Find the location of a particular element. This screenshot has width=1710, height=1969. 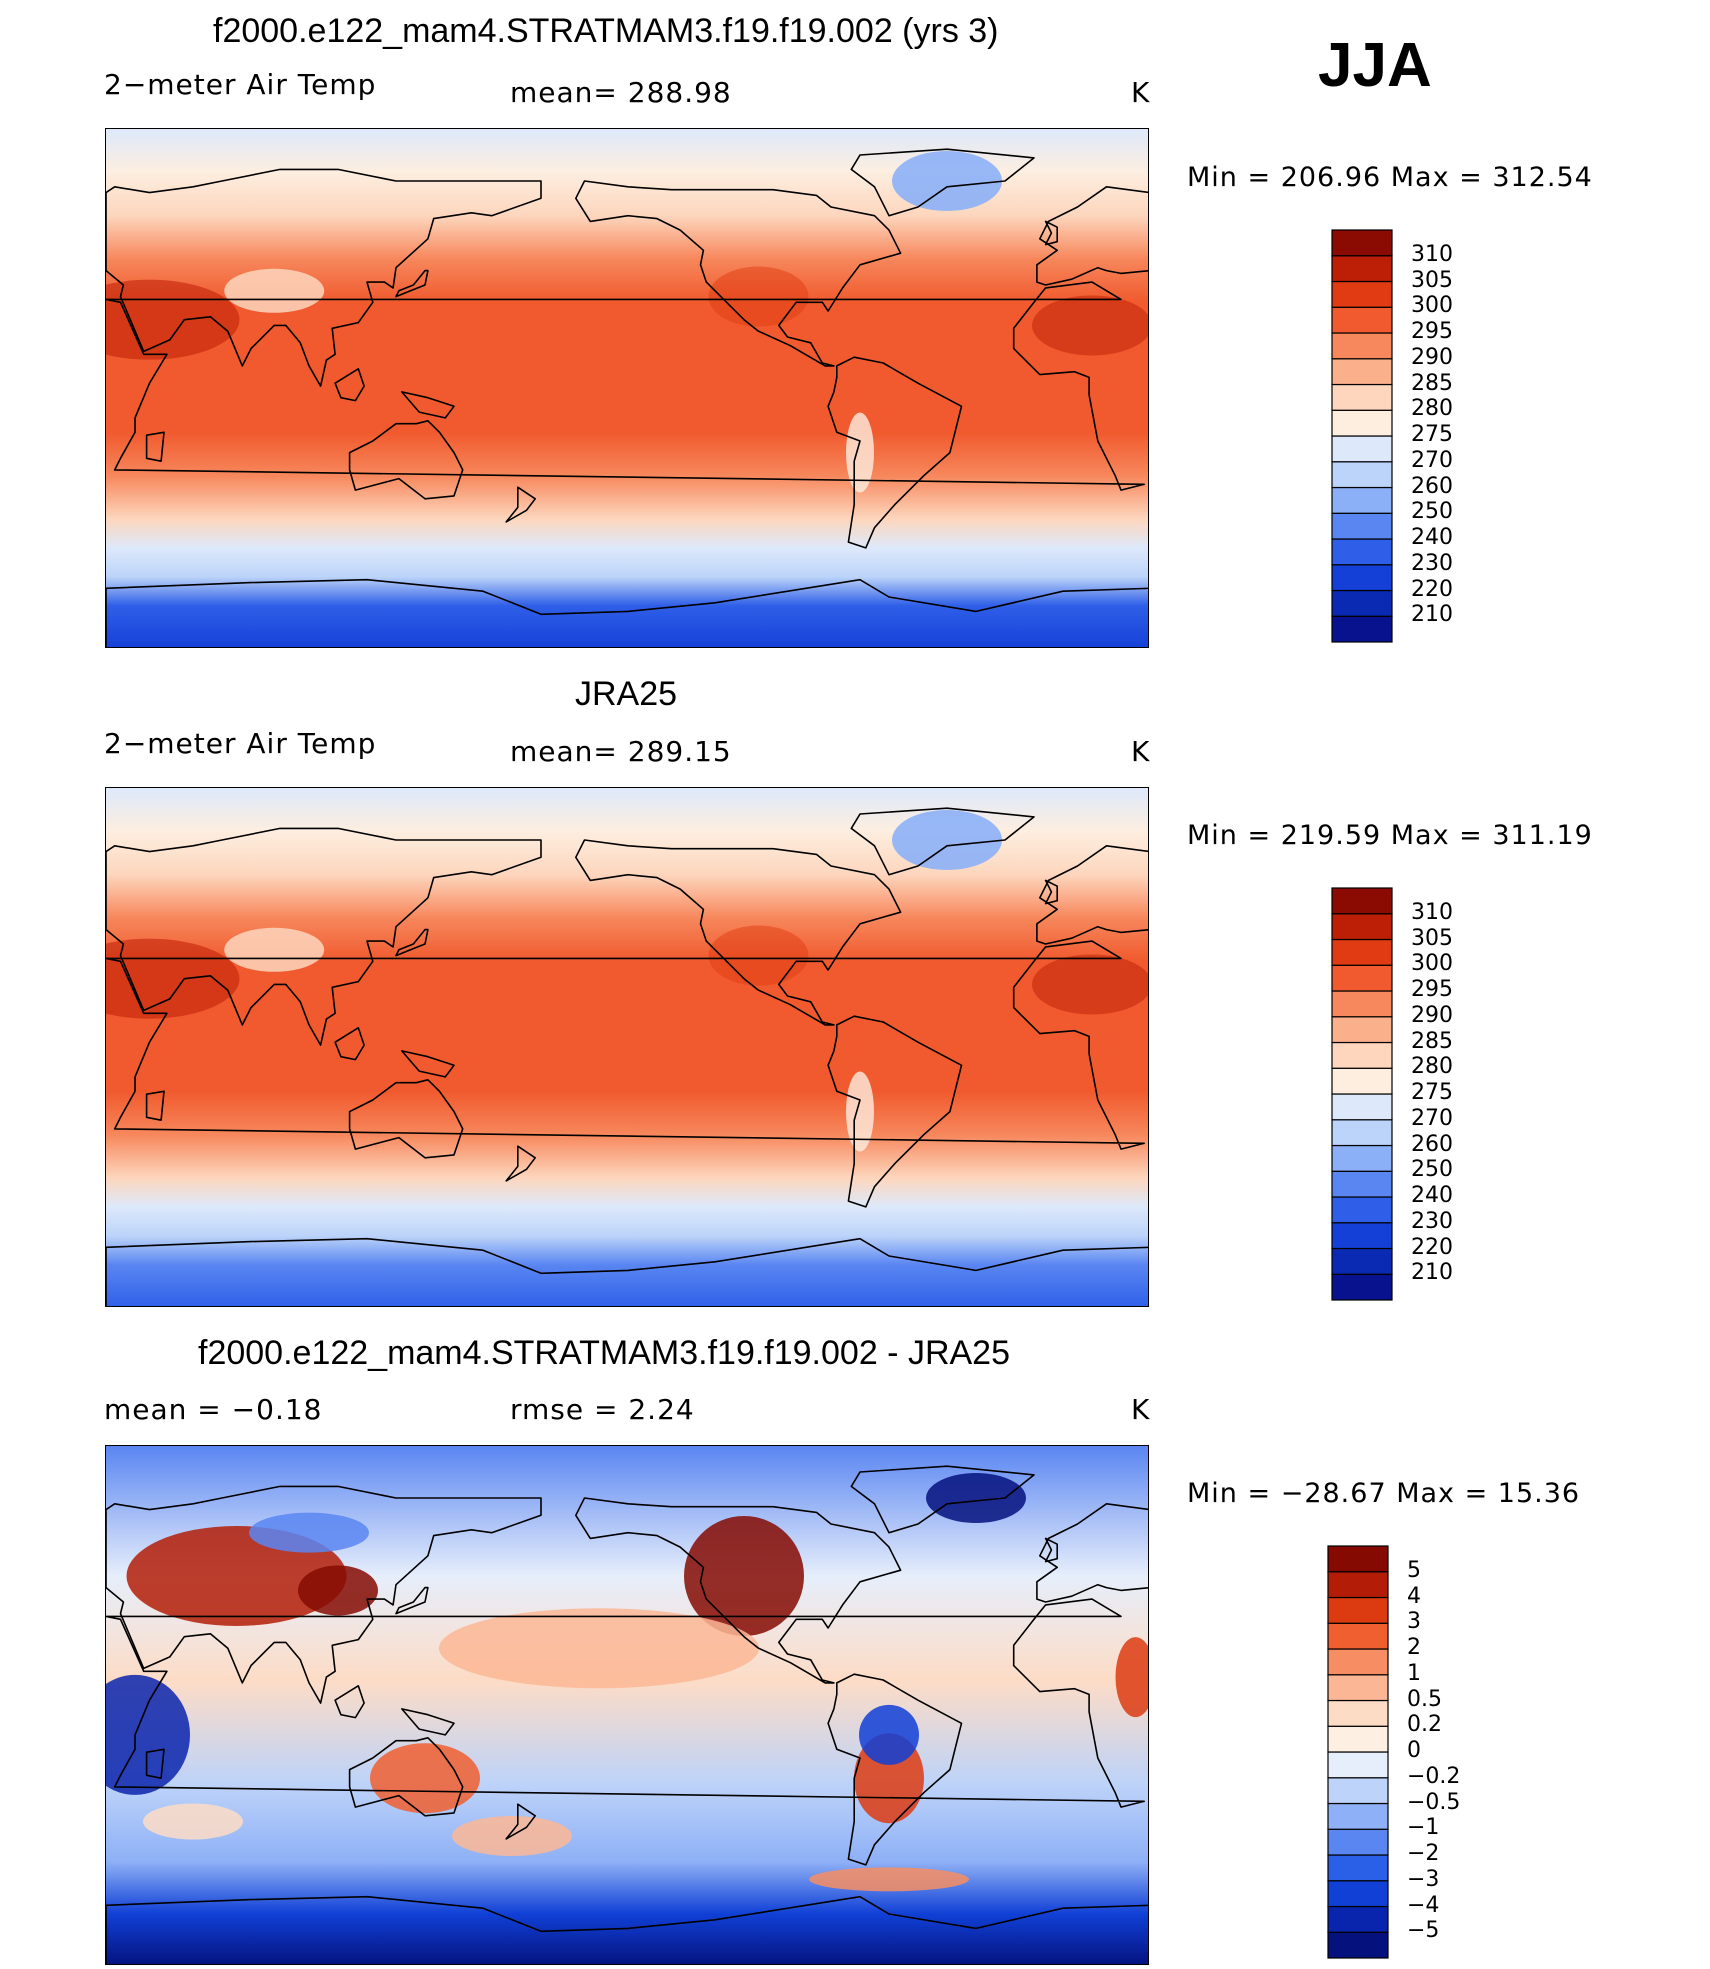

cold-spot-andes is located at coordinates (860, 452).